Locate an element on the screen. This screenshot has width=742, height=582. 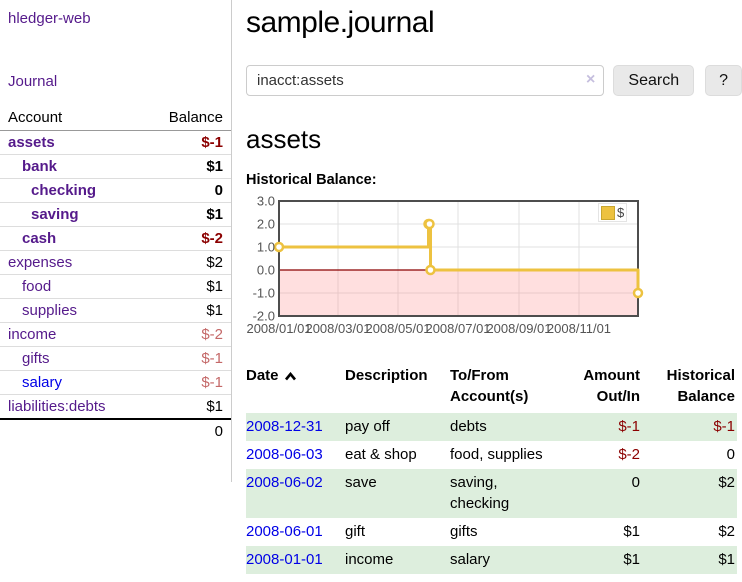
transaction-date-link: 2008-06-03 is located at coordinates (284, 454).